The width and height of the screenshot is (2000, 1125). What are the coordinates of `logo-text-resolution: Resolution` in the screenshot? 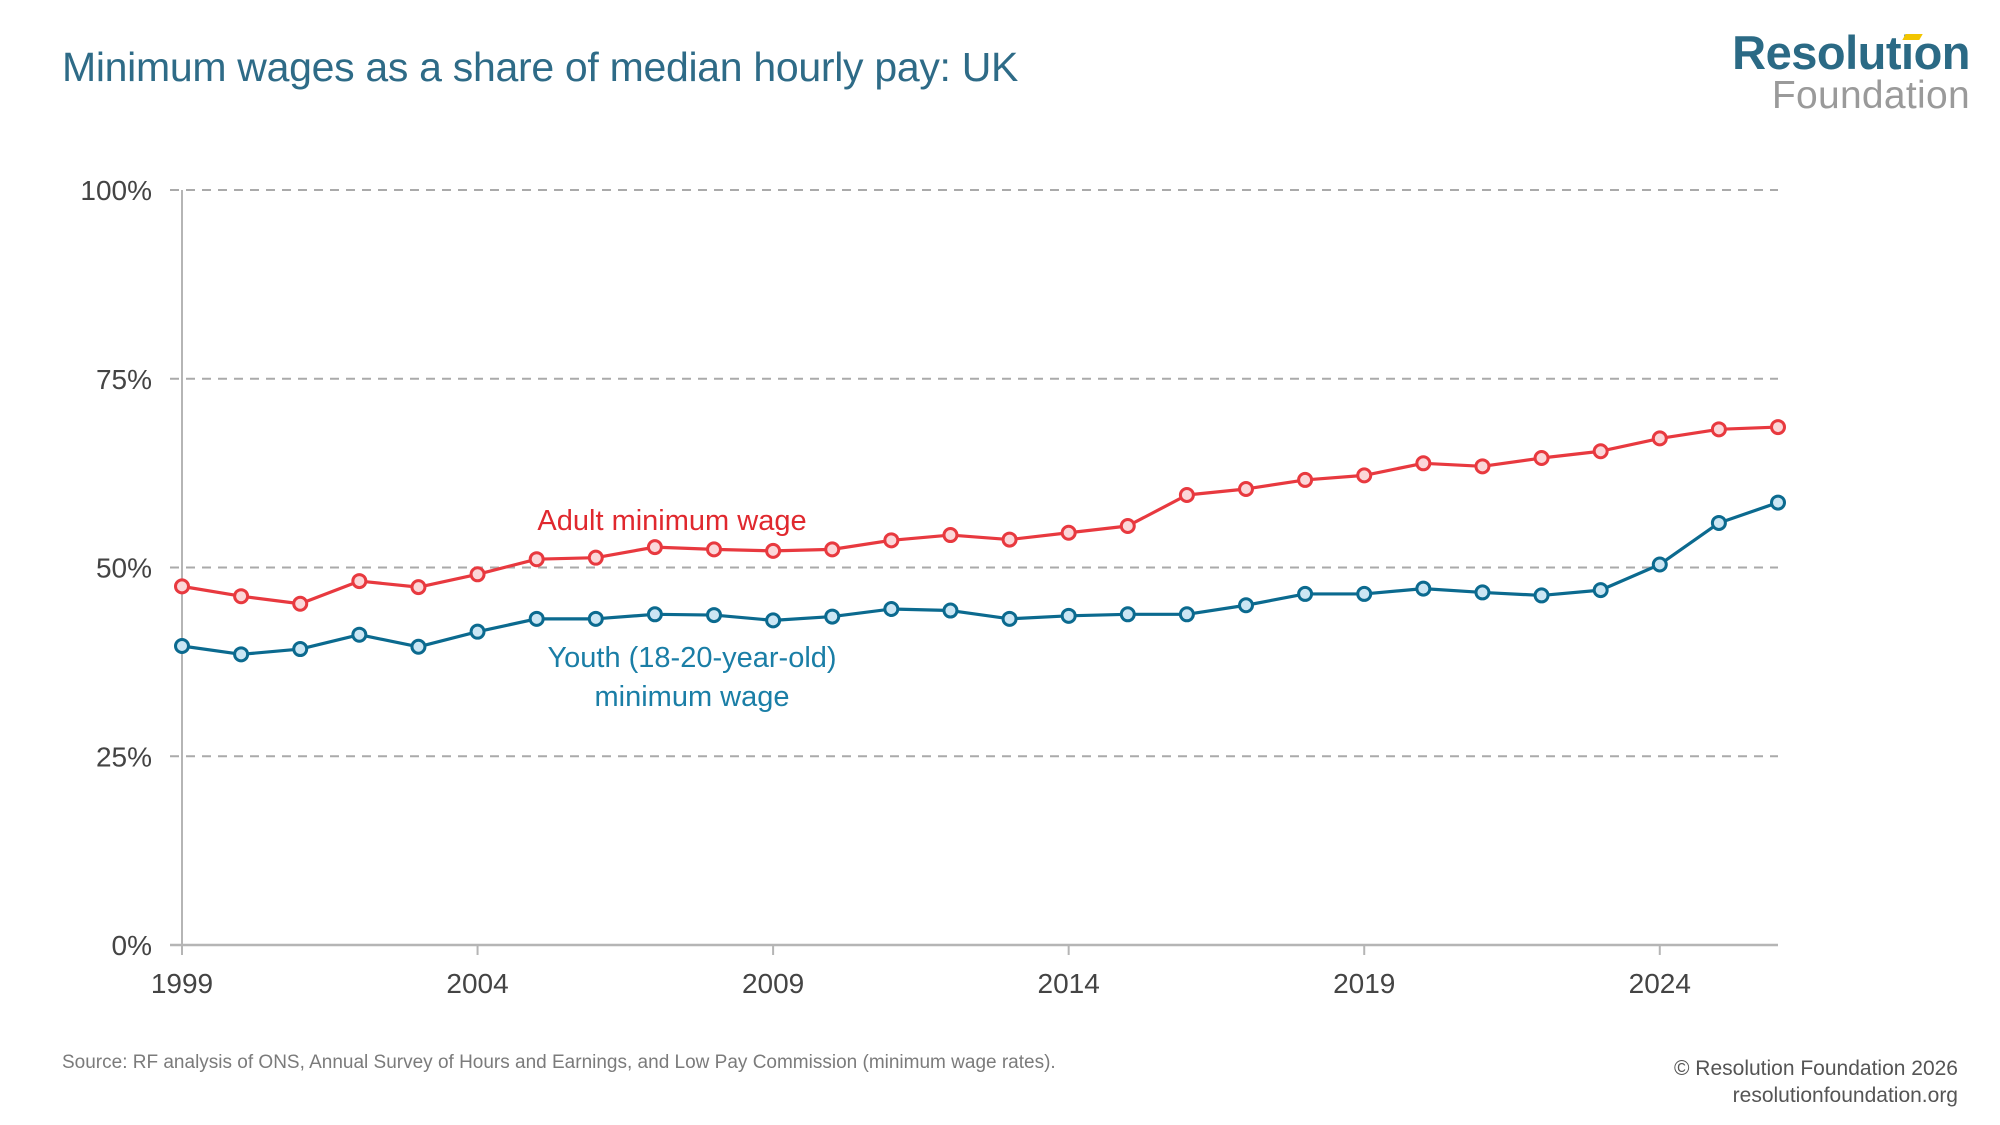 It's located at (1851, 52).